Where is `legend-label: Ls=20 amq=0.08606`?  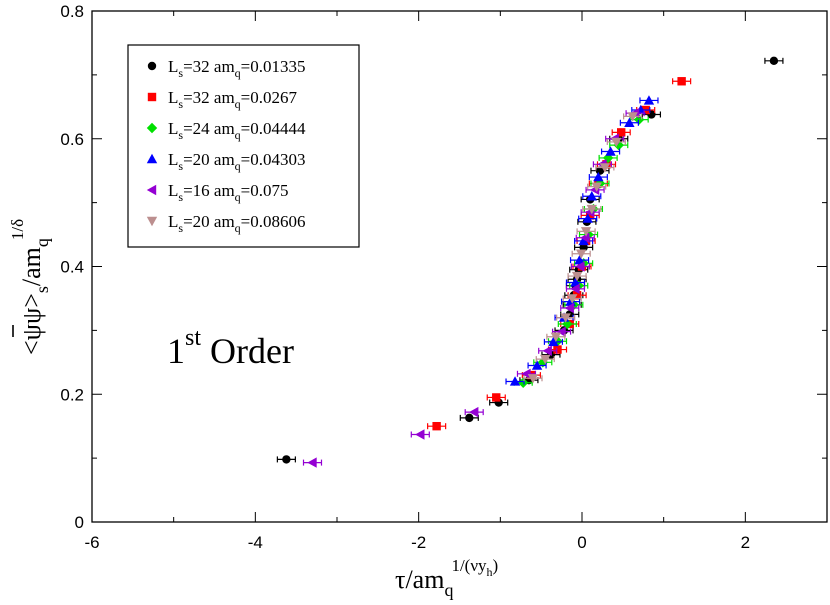
legend-label: Ls=20 amq=0.08606 is located at coordinates (237, 223).